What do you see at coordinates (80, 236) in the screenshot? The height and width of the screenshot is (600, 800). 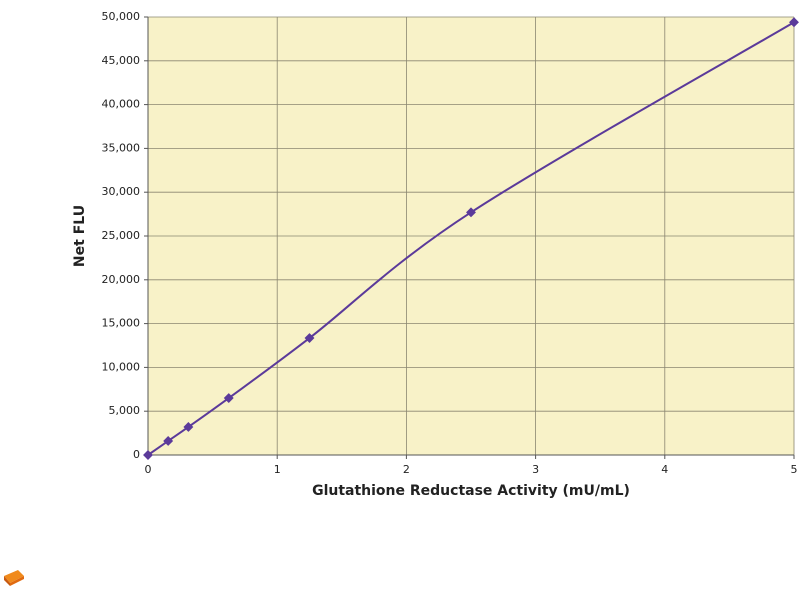 I see `y-axis-title: Net FLU` at bounding box center [80, 236].